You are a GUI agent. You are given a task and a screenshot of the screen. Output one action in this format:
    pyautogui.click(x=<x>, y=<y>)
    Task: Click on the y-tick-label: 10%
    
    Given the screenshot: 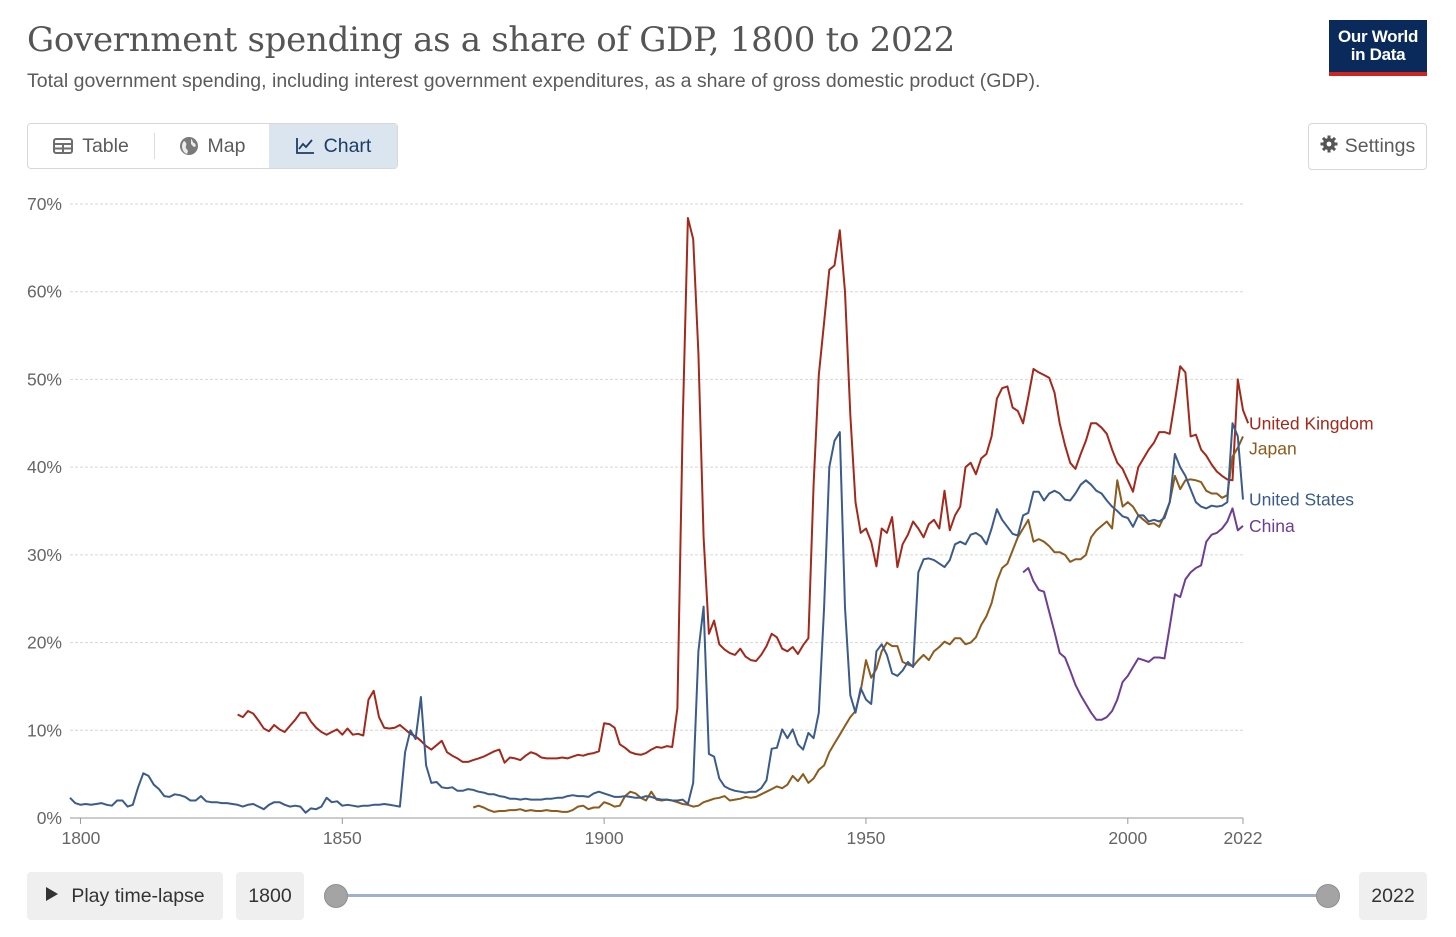 What is the action you would take?
    pyautogui.click(x=44, y=730)
    